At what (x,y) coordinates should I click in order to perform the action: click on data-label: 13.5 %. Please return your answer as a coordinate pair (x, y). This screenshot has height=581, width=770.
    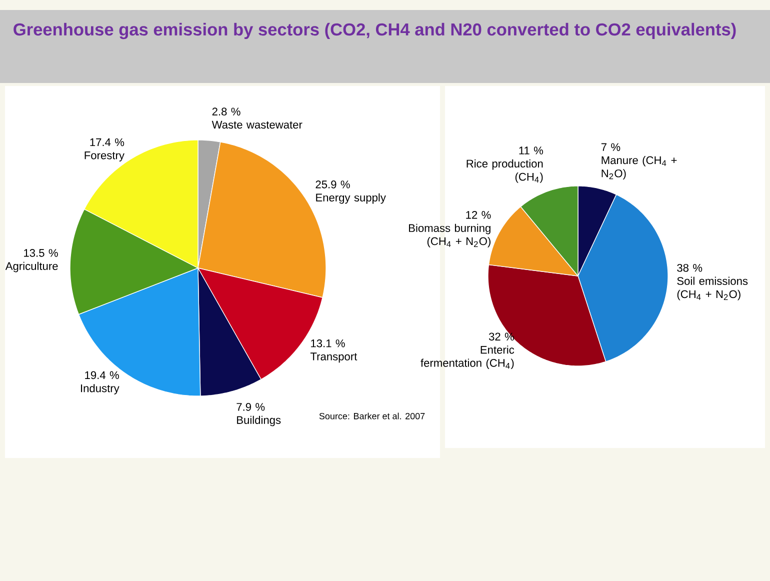
    Looking at the image, I should click on (41, 253).